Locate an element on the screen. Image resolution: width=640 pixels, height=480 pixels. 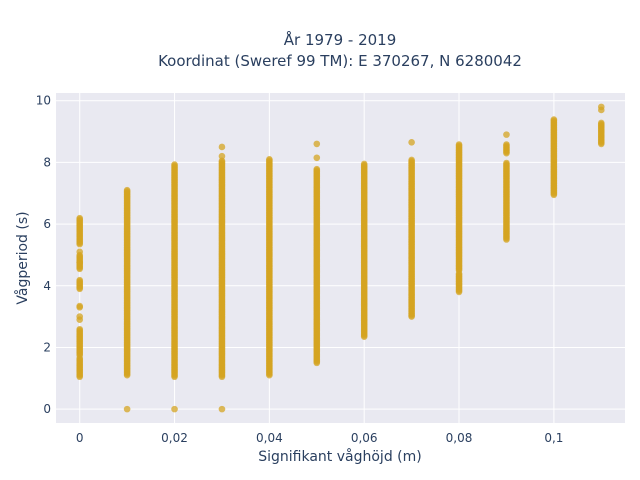
x-tick-label: 0,1 is located at coordinates (553, 438).